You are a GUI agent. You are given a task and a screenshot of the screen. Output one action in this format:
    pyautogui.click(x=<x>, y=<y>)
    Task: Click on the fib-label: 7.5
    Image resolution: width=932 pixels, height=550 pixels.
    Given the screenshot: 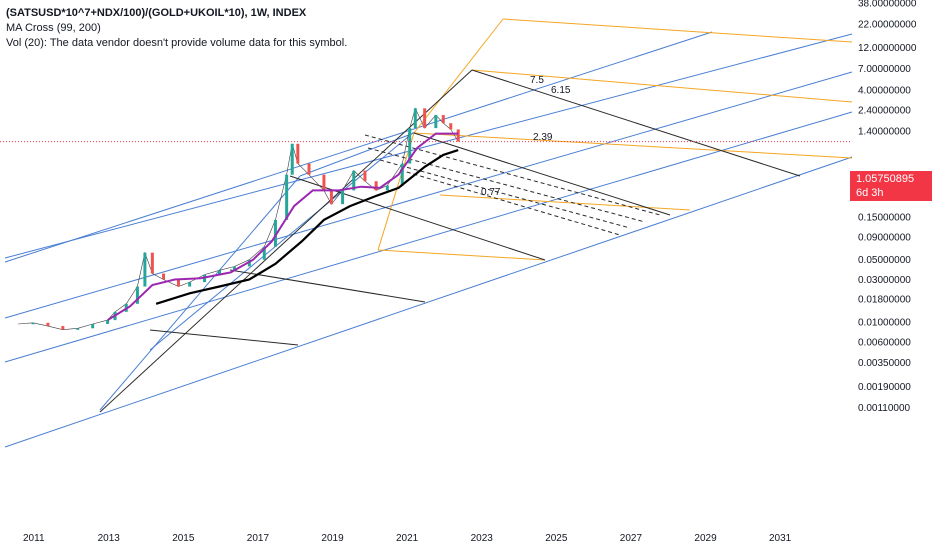 What is the action you would take?
    pyautogui.click(x=537, y=80)
    